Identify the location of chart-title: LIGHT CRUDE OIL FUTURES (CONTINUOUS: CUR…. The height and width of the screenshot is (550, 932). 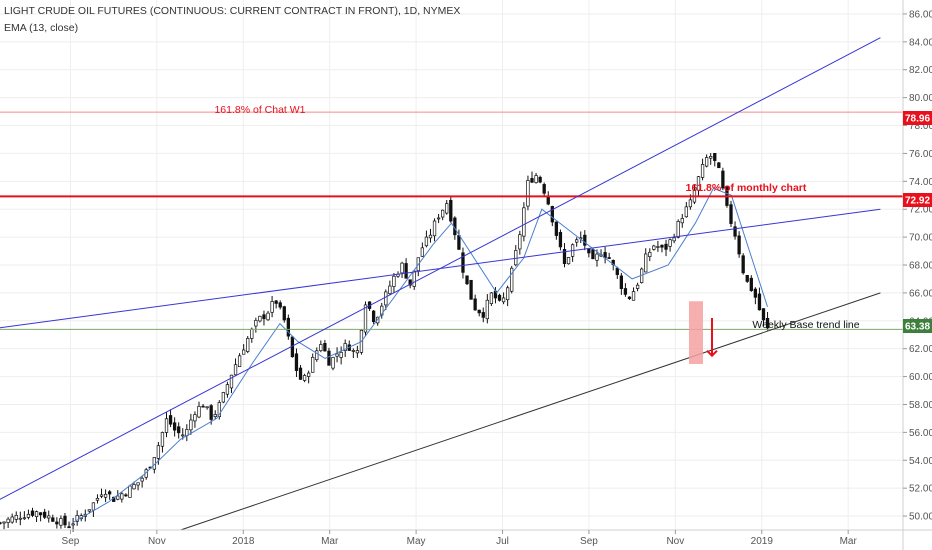
(232, 11).